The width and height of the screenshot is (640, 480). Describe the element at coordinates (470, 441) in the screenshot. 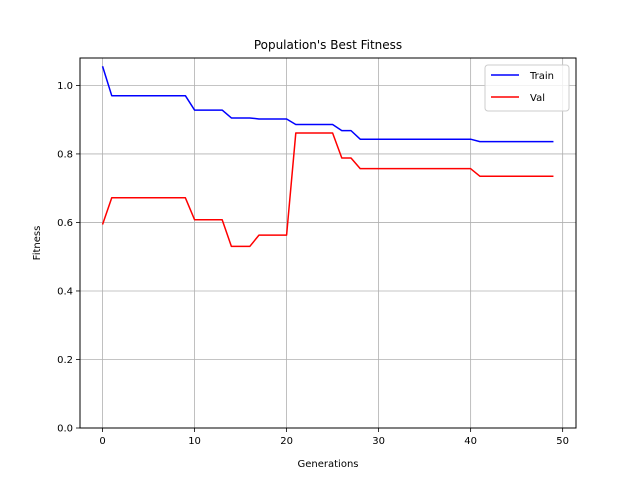

I see `x-tick-label: 40` at that location.